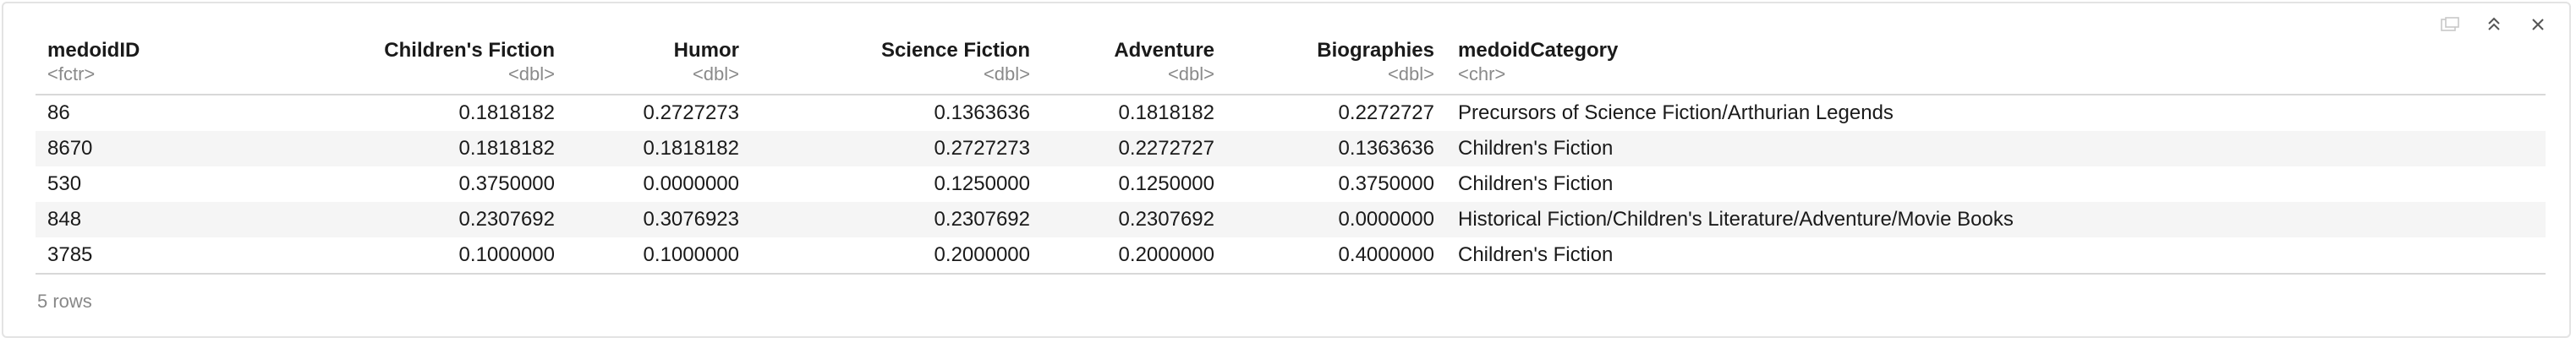 The image size is (2576, 343). What do you see at coordinates (1166, 219) in the screenshot?
I see `cell-adventure: 0.2307692` at bounding box center [1166, 219].